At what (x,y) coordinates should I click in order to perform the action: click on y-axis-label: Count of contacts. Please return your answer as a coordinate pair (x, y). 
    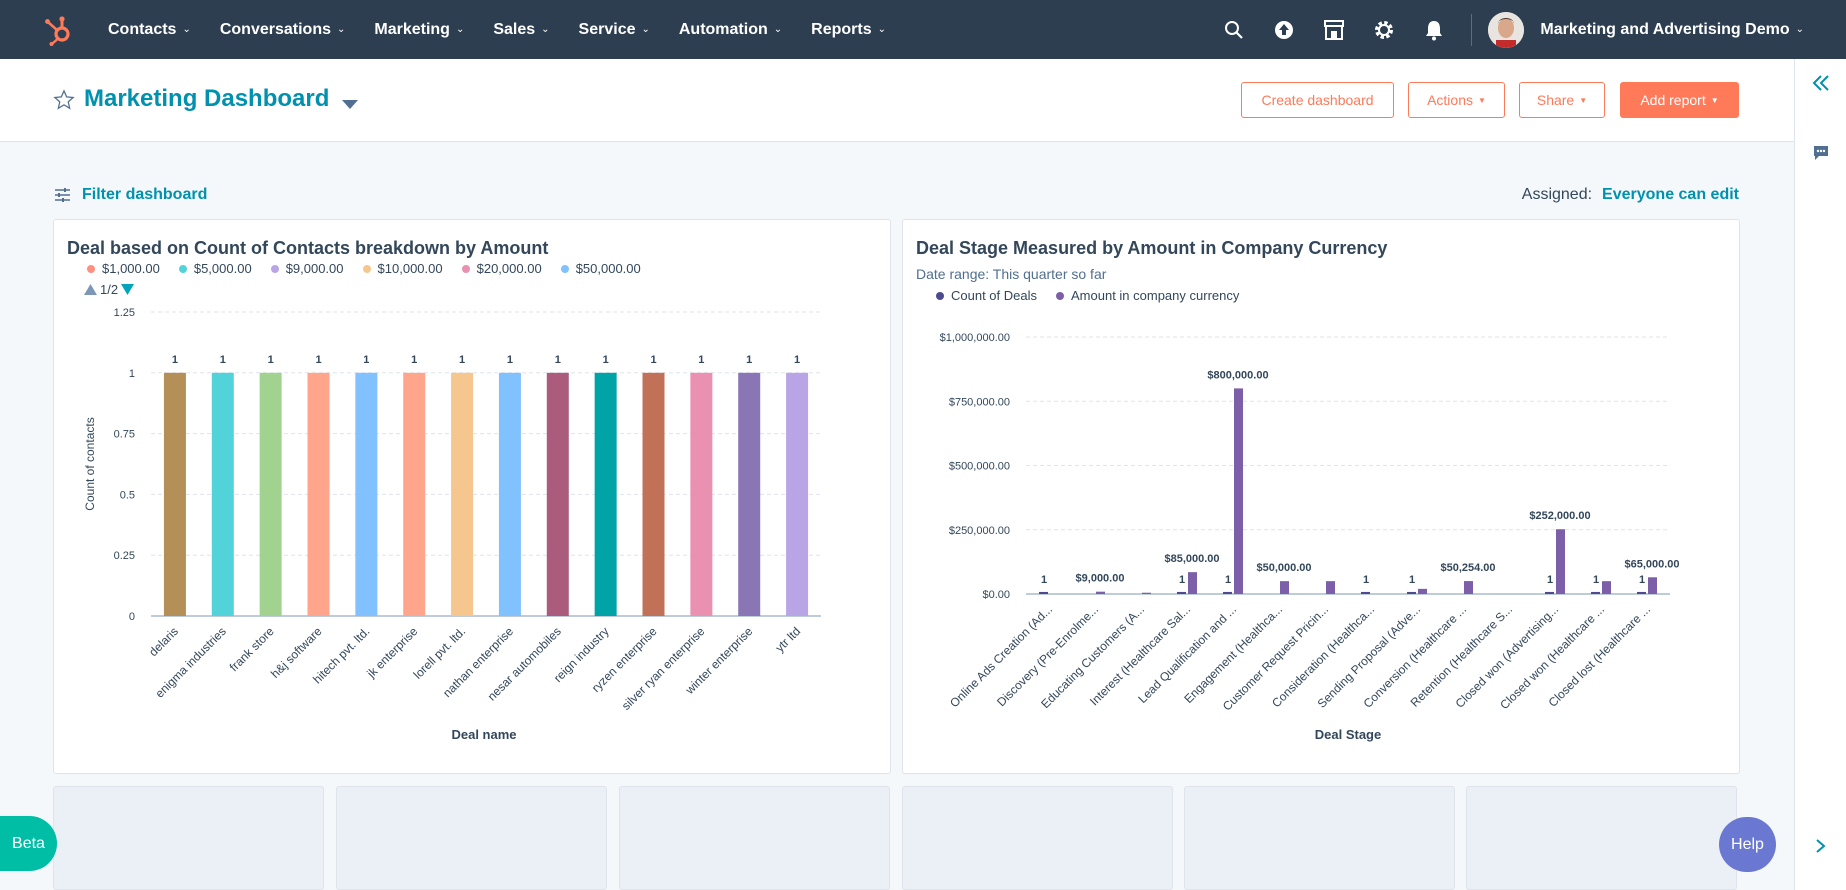
    Looking at the image, I should click on (90, 463).